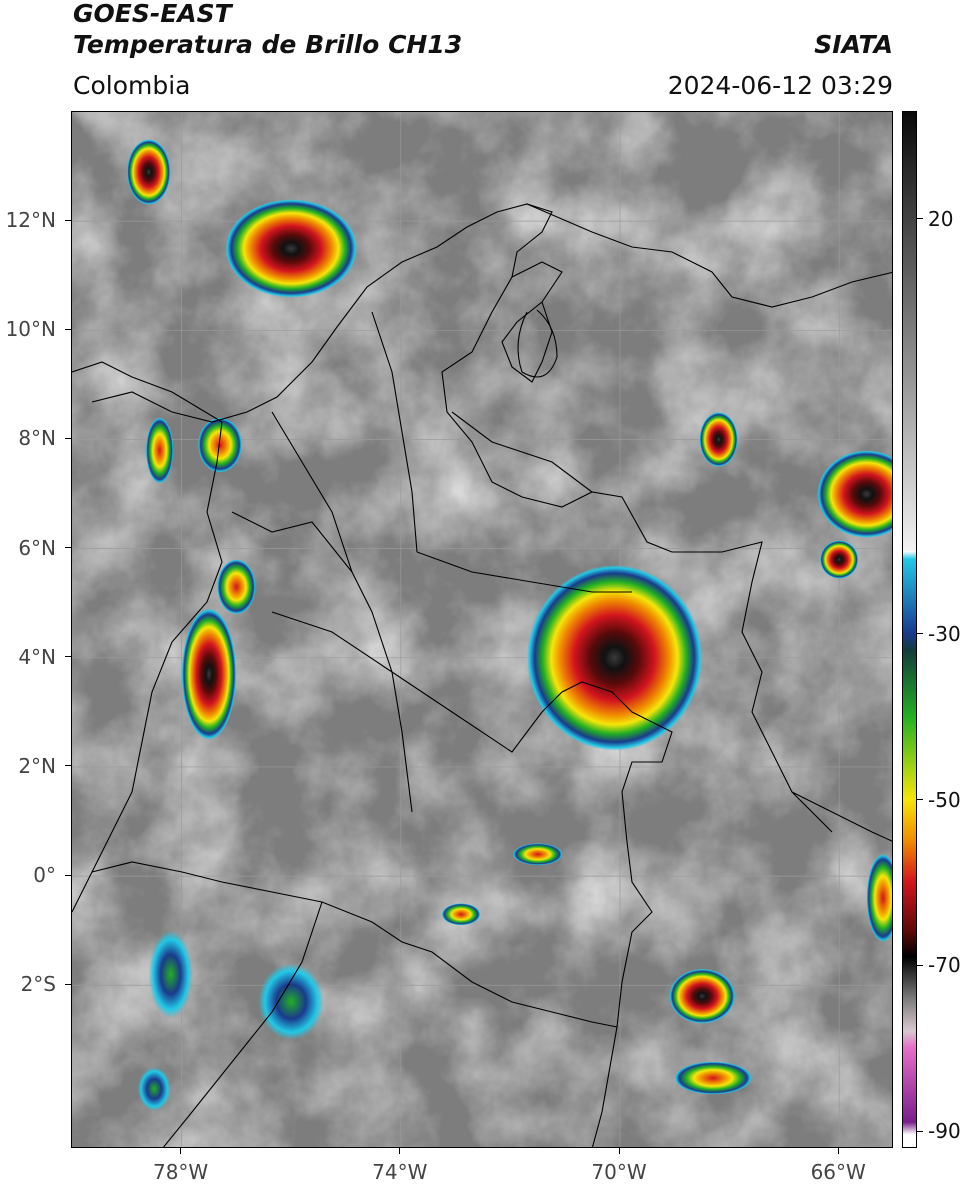 Image resolution: width=966 pixels, height=1190 pixels. Describe the element at coordinates (944, 633) in the screenshot. I see `colorbar-tick-label: -30` at that location.